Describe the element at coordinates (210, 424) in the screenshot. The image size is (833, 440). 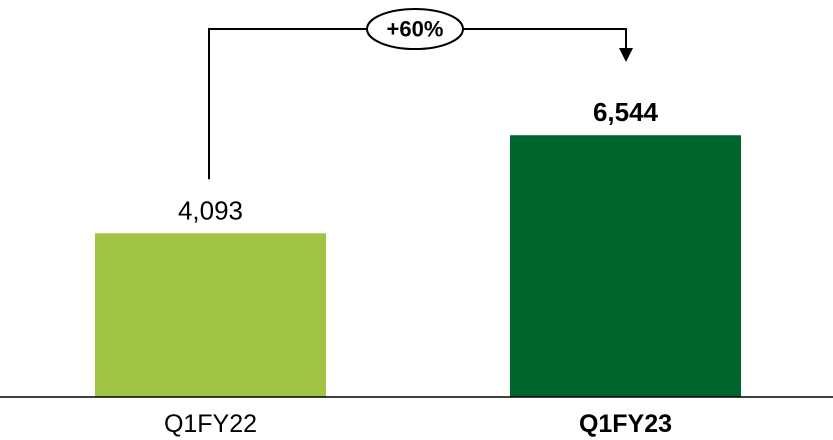
I see `category-label-q1fy22: Q1FY22` at that location.